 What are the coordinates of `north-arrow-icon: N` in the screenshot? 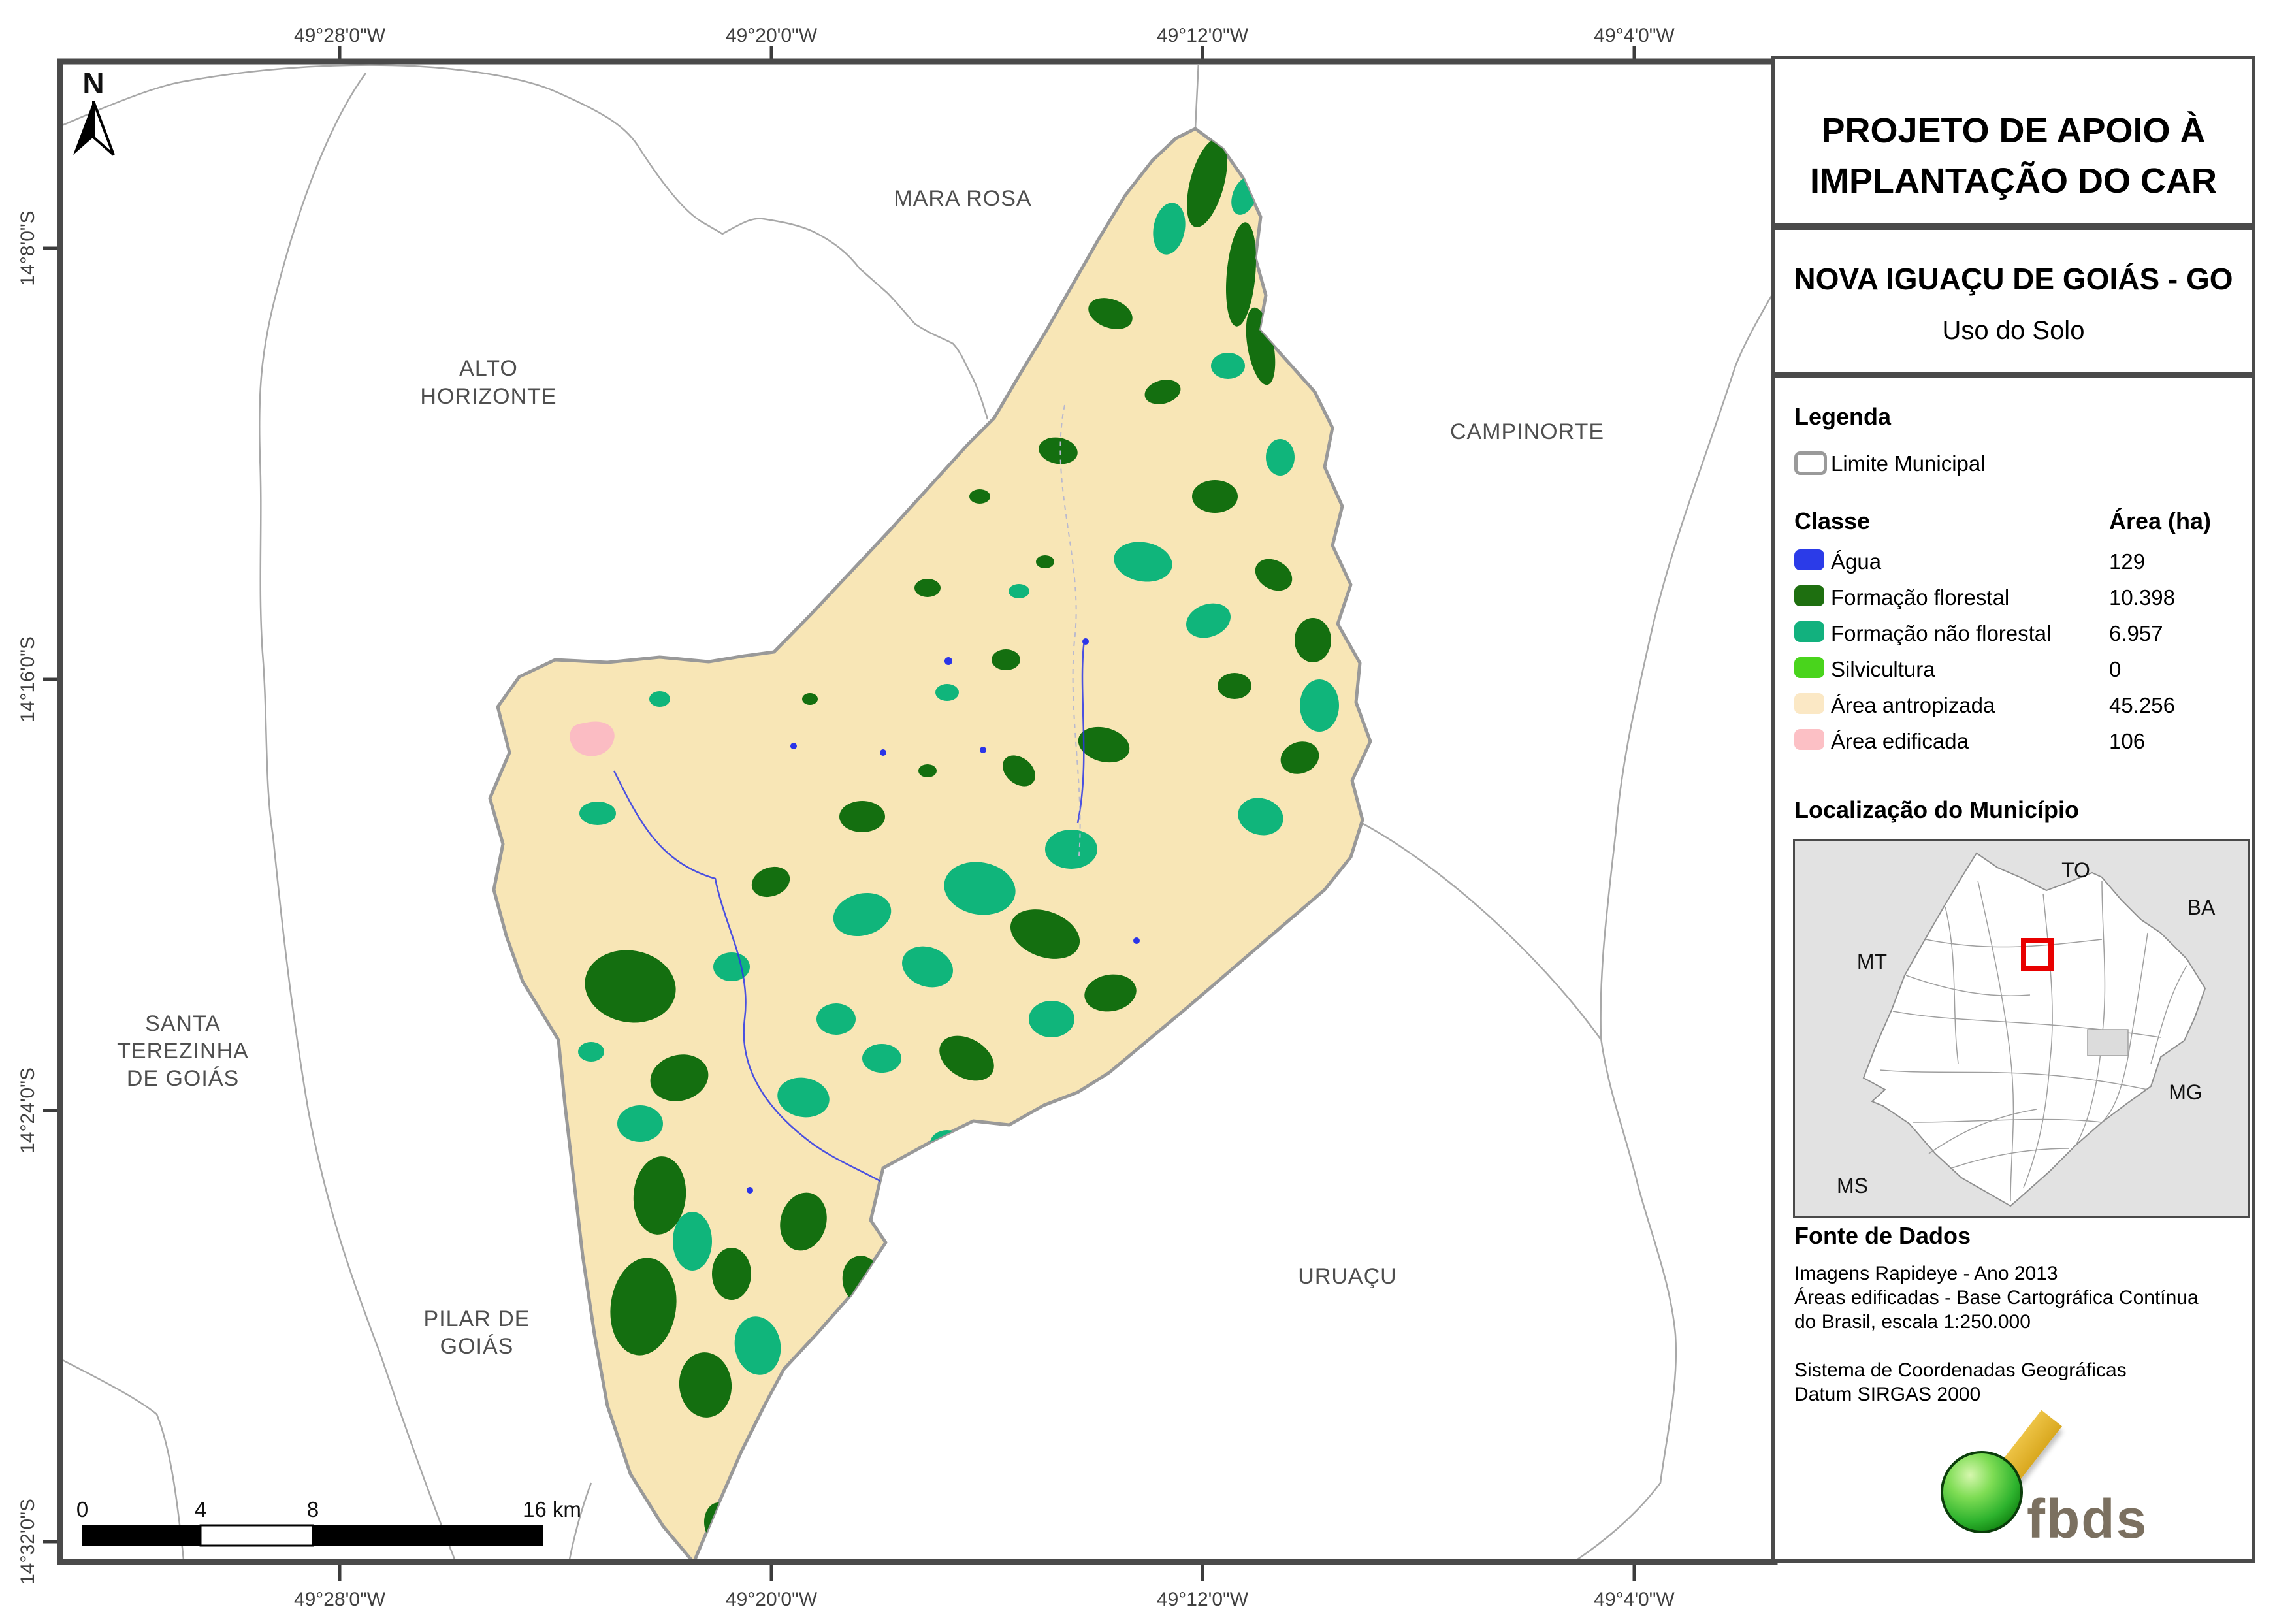 It's located at (94, 111).